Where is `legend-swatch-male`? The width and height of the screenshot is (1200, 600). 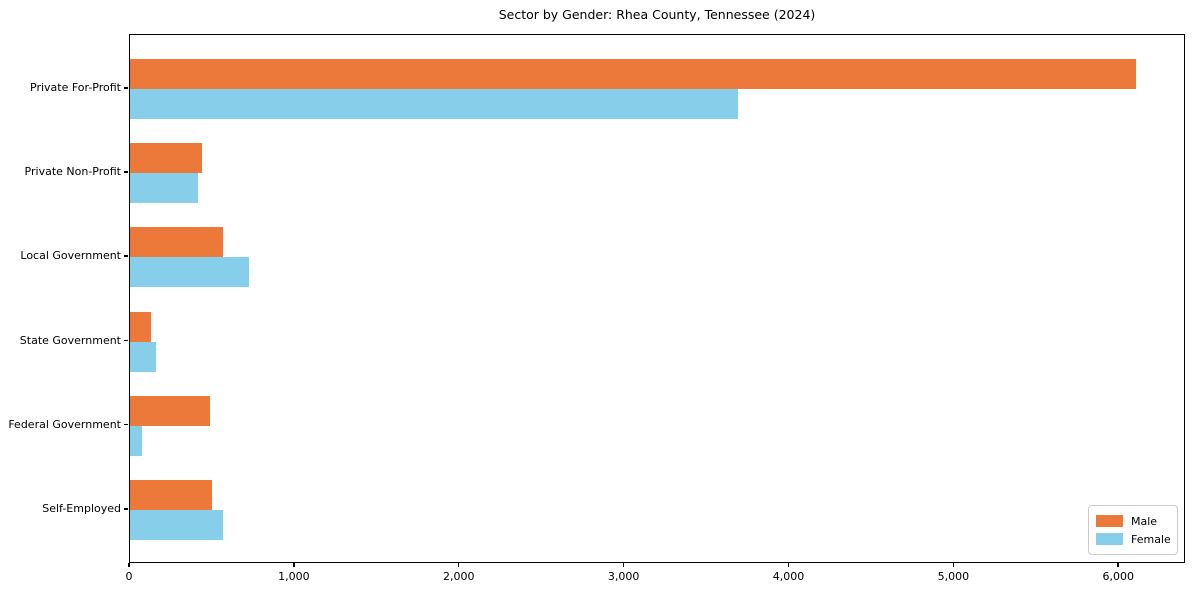
legend-swatch-male is located at coordinates (1109, 521).